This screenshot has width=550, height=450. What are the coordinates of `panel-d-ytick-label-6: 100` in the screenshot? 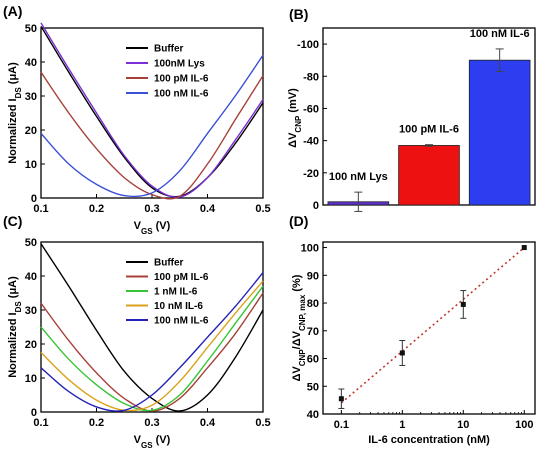 It's located at (310, 249).